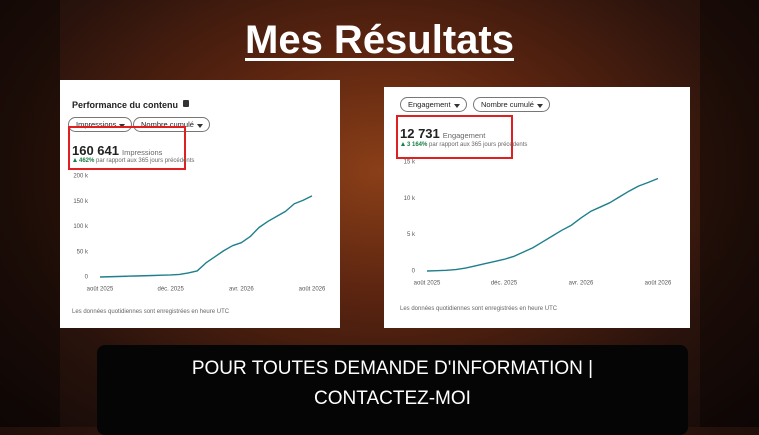 The height and width of the screenshot is (435, 759). I want to click on y-tick-label: 10 k, so click(410, 199).